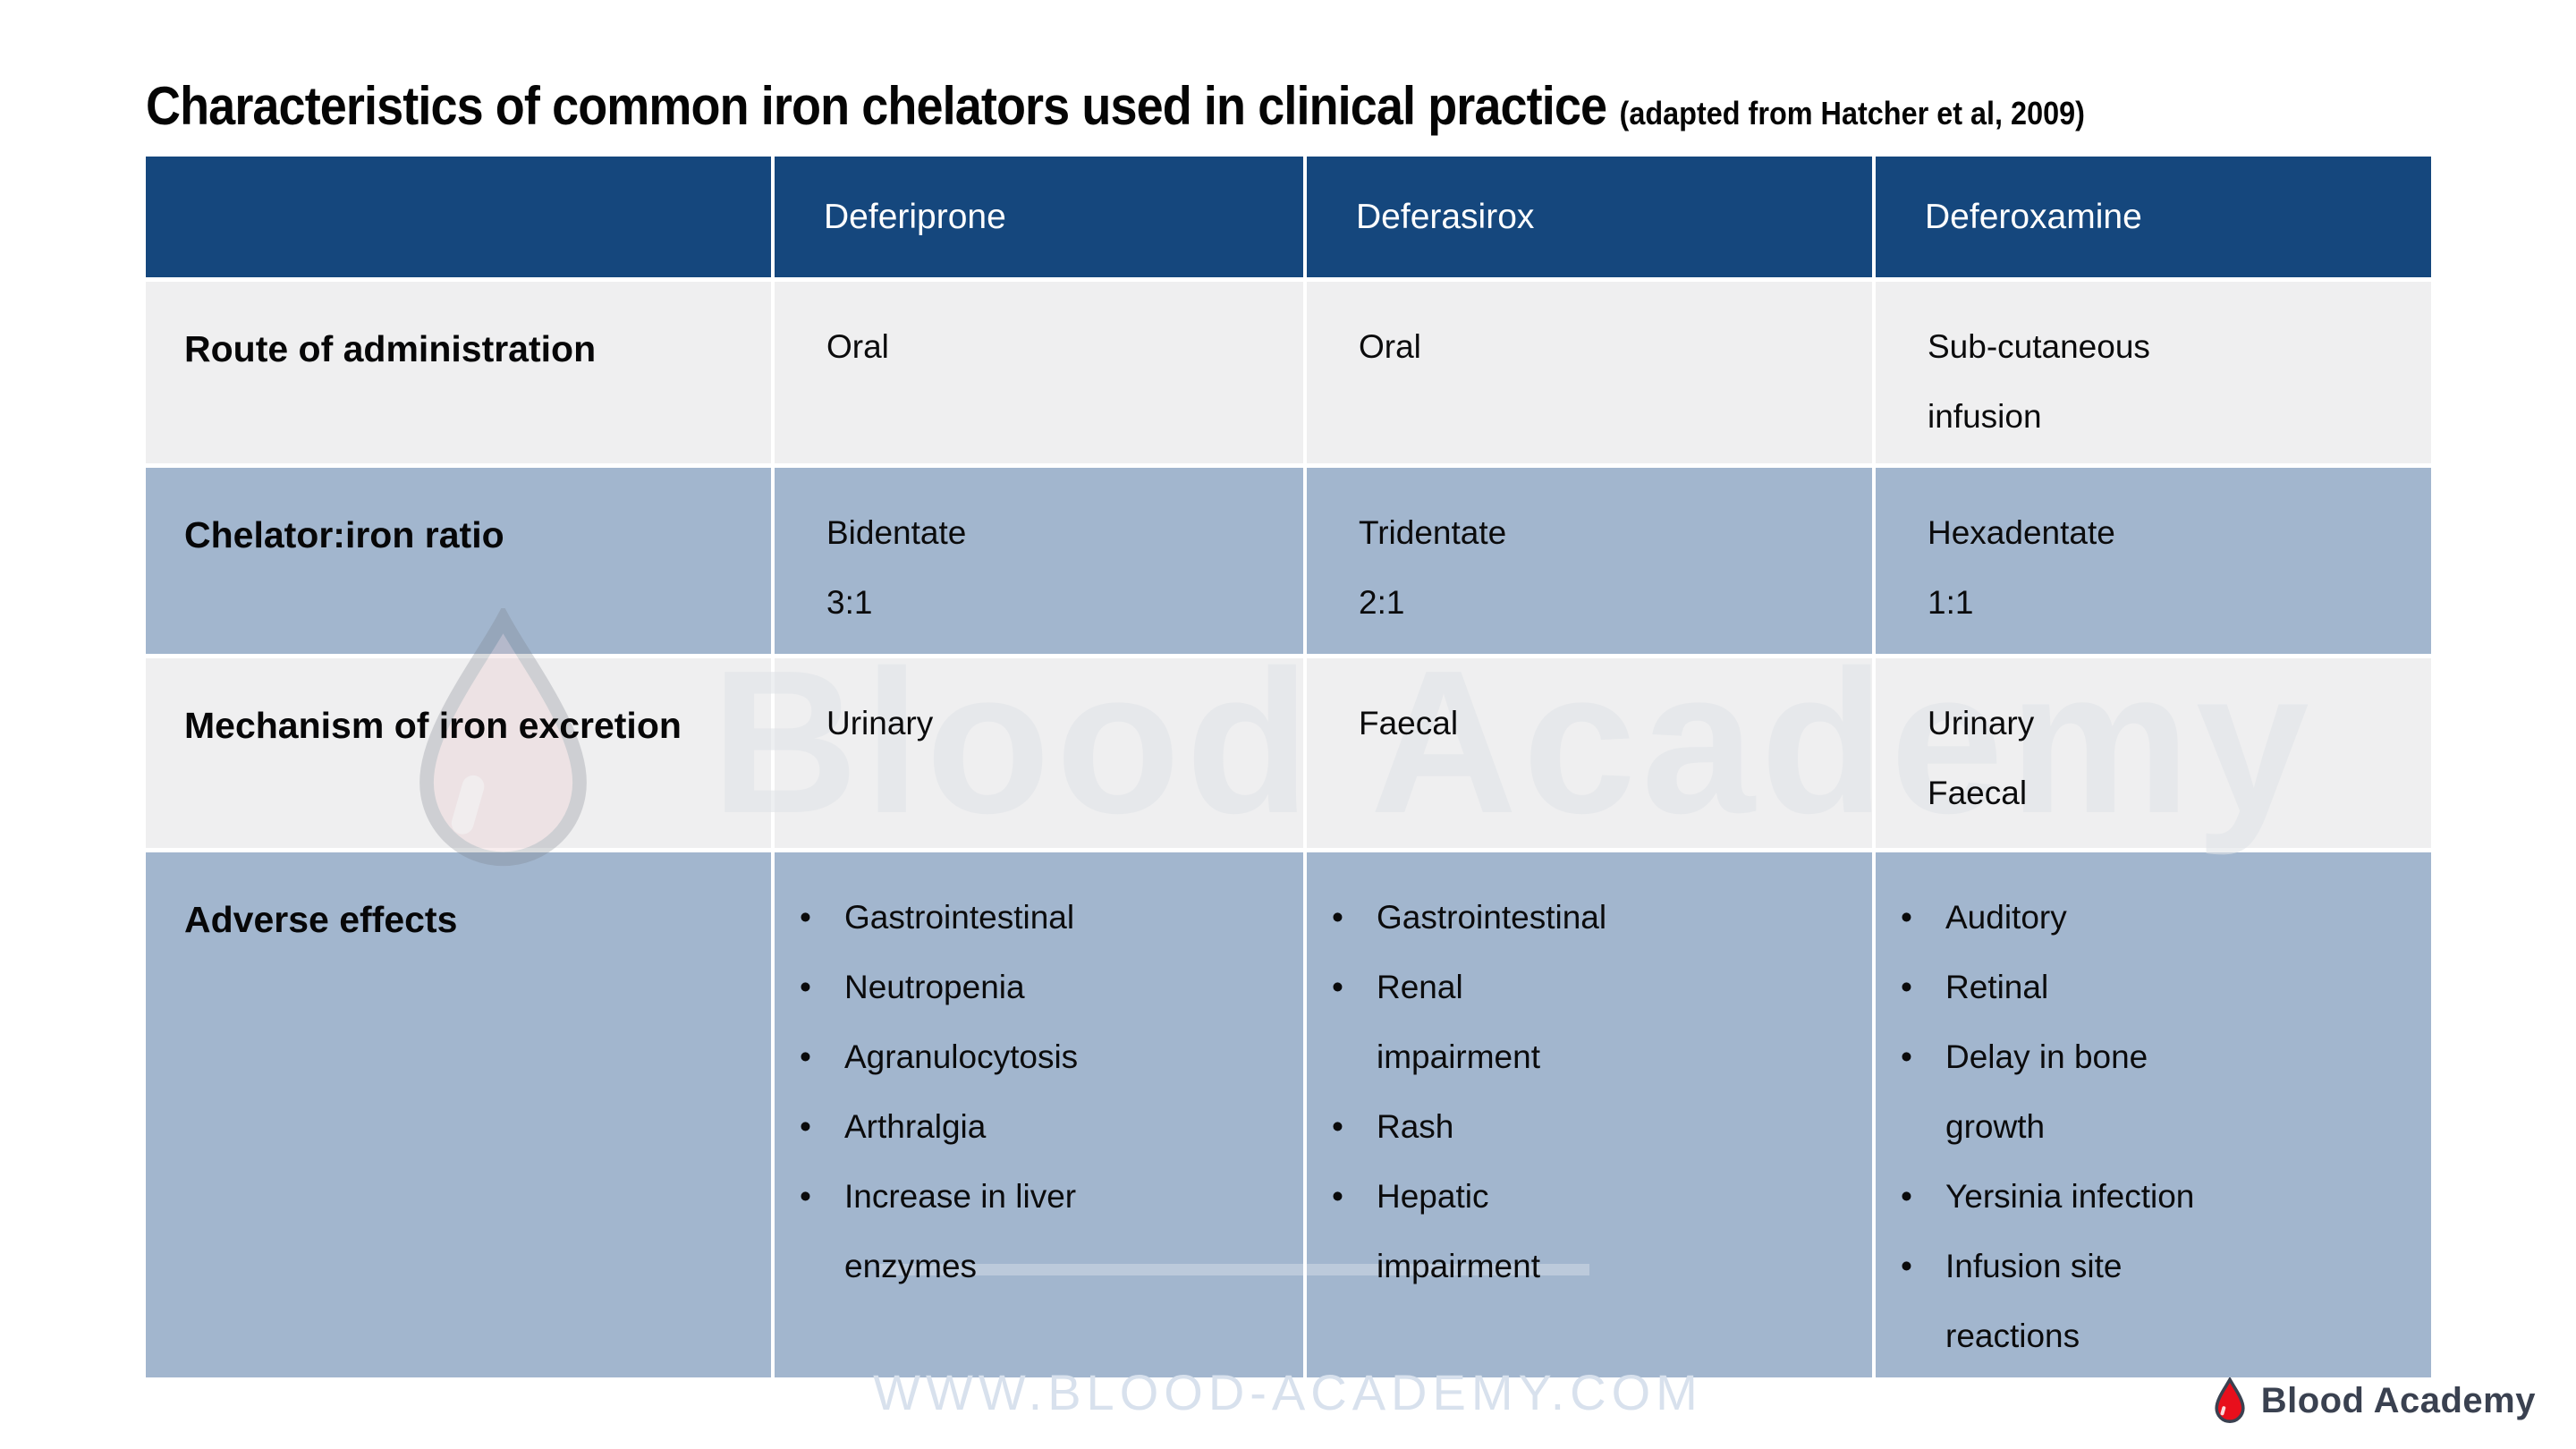 The image size is (2576, 1449). I want to click on bullet-item: • Rash, so click(1588, 1127).